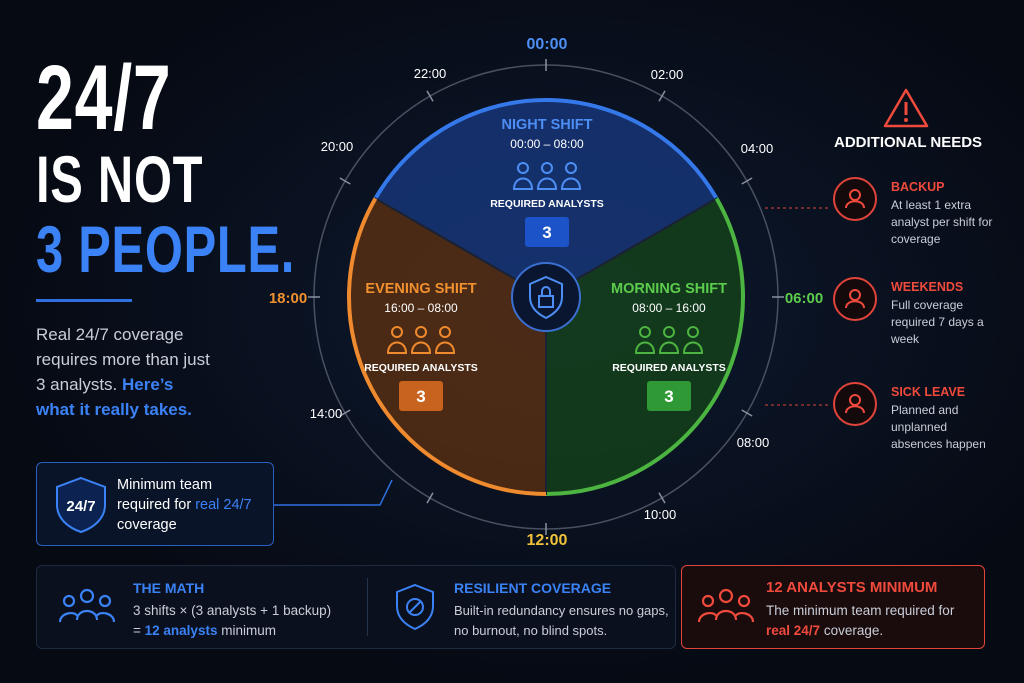 The height and width of the screenshot is (683, 1024). Describe the element at coordinates (793, 630) in the screenshot. I see `minimum-highlight: real 24/7` at that location.